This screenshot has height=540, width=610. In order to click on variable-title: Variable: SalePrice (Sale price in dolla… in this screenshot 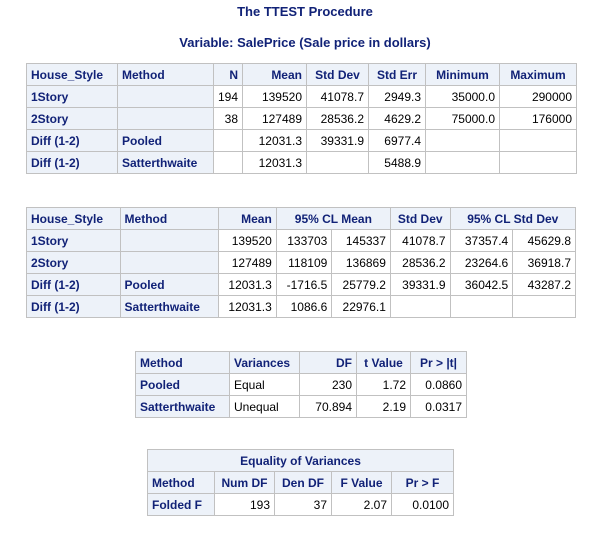, I will do `click(305, 42)`.